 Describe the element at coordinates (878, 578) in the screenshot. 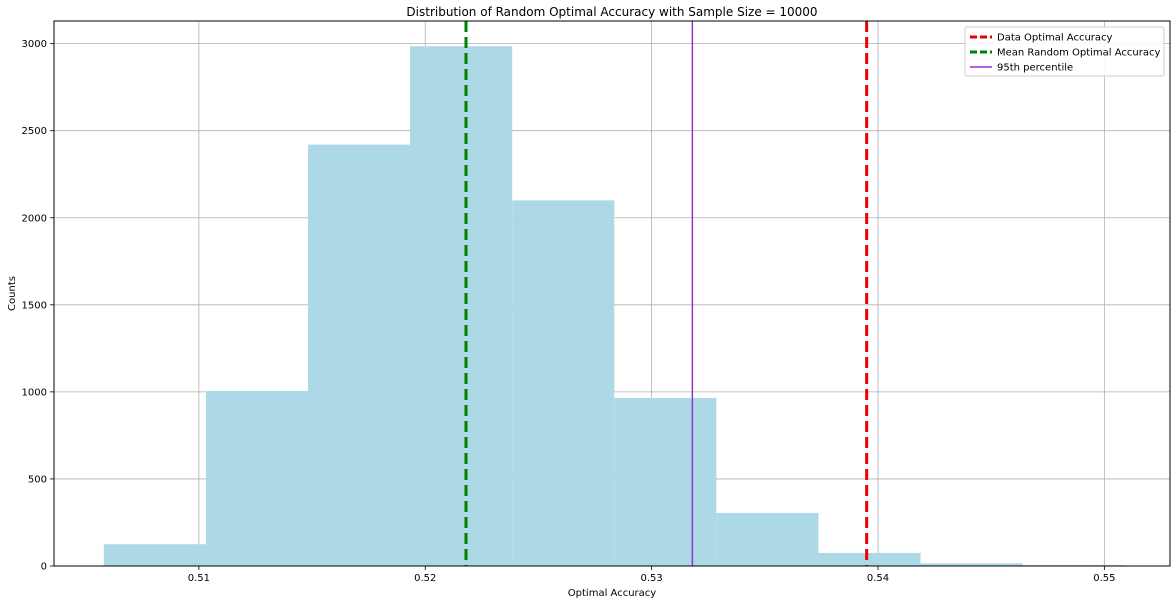

I see `x-tick-label: 0.54` at that location.